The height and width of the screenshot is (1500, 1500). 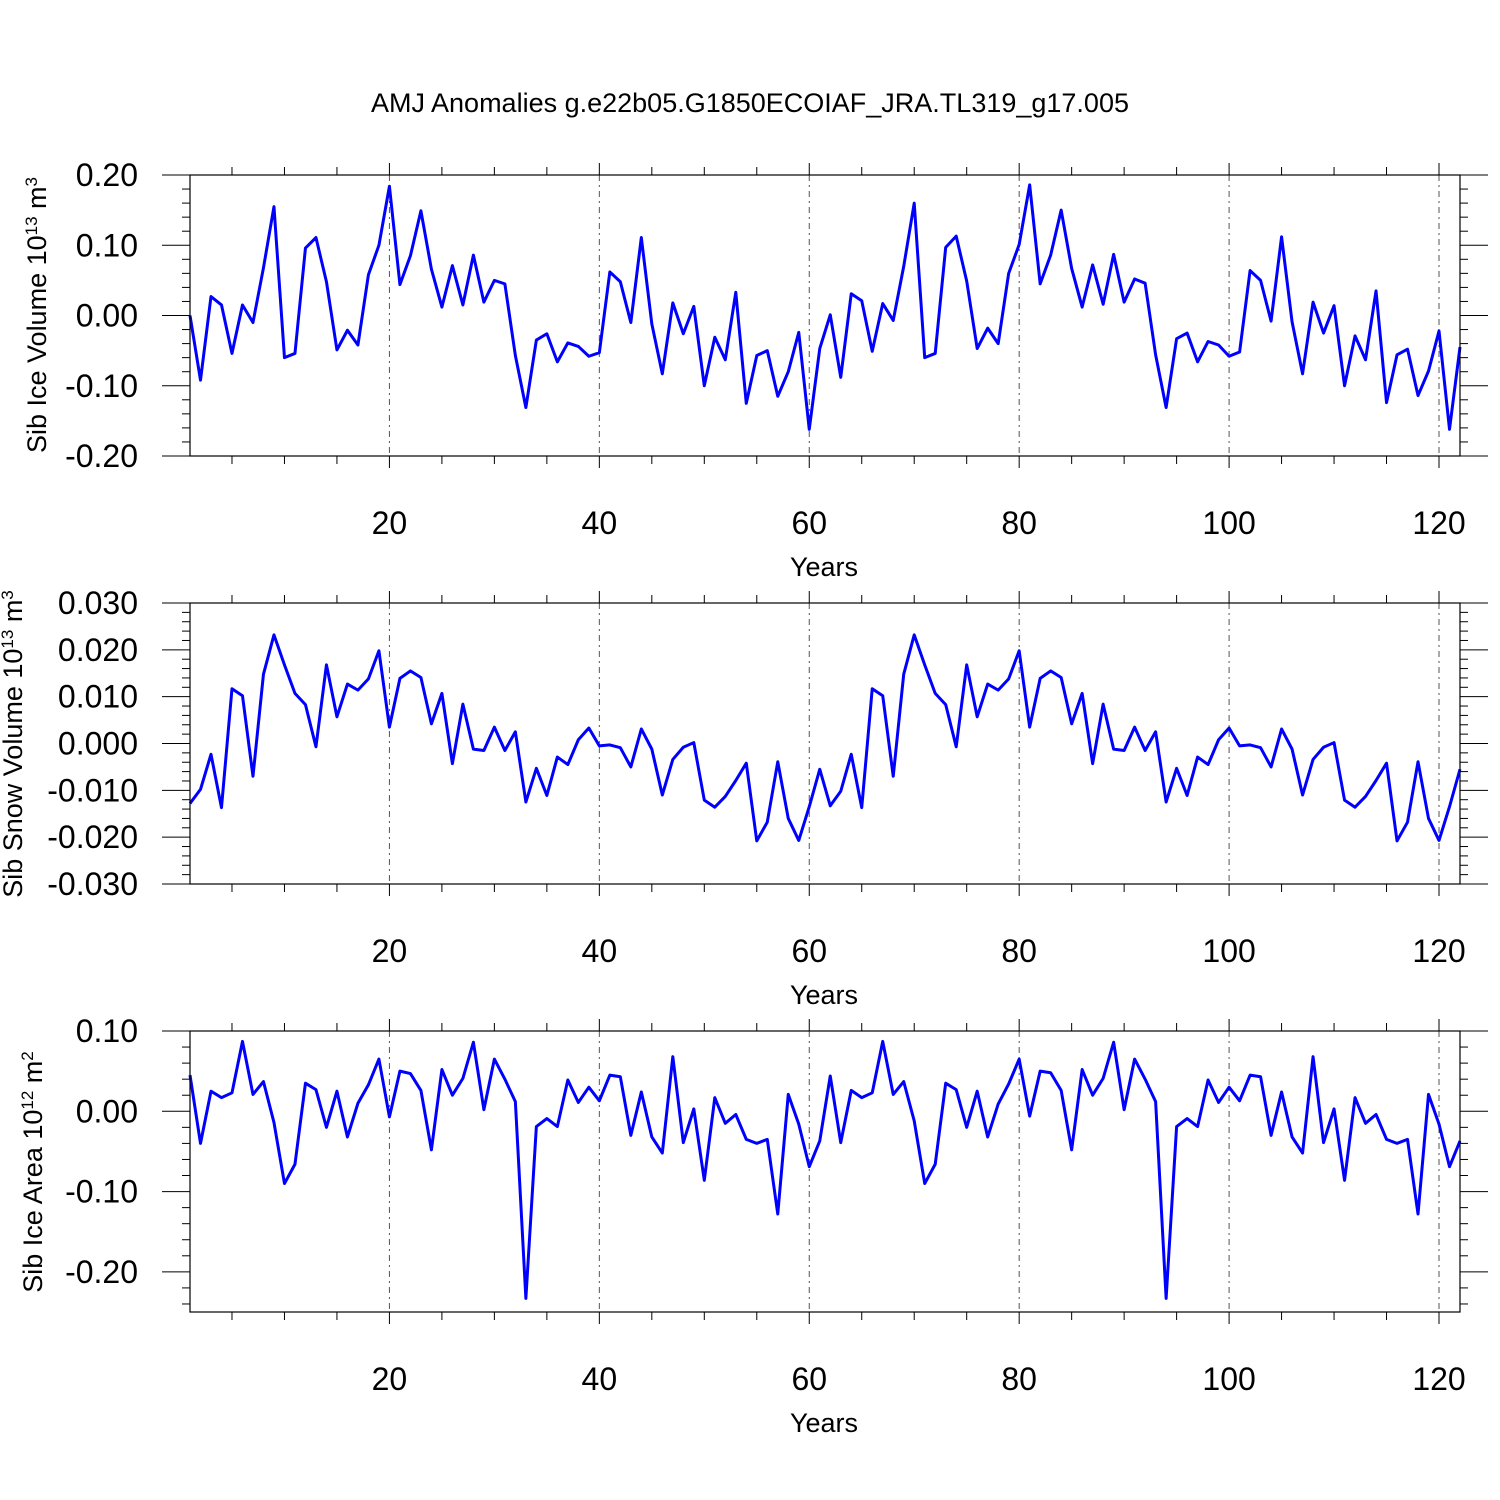 I want to click on y-axis-label: Sib Snow Volume 1013 m3, so click(x=14, y=744).